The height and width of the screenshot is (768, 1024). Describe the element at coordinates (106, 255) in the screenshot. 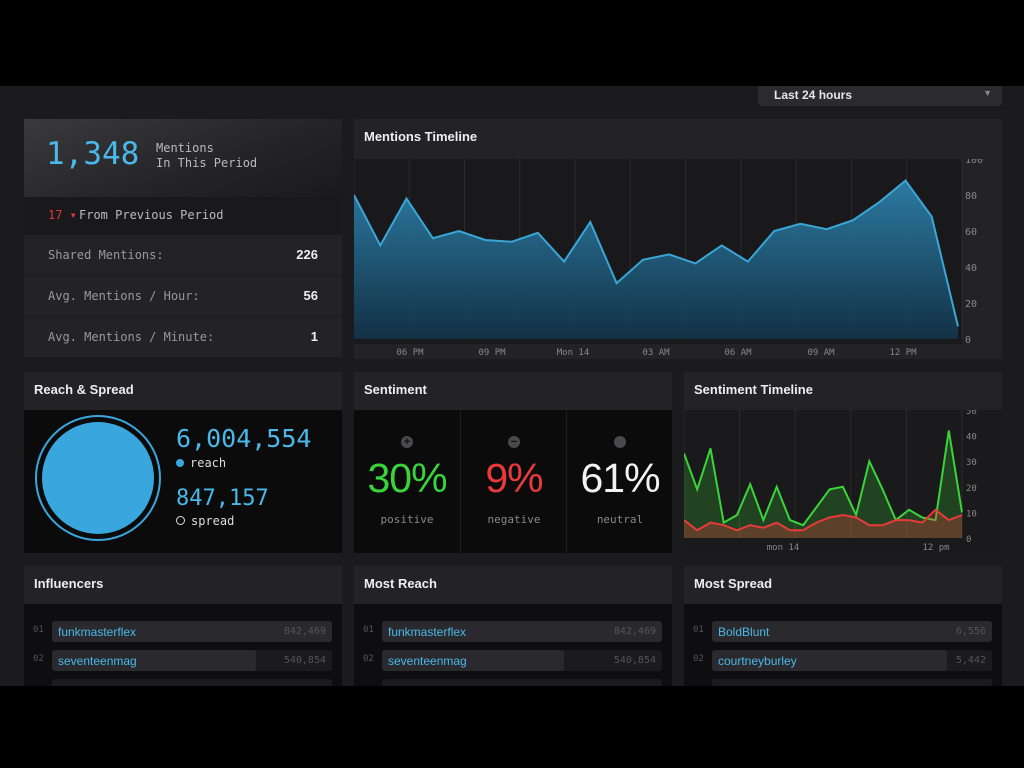

I see `stat-label: Shared Mentions:` at that location.